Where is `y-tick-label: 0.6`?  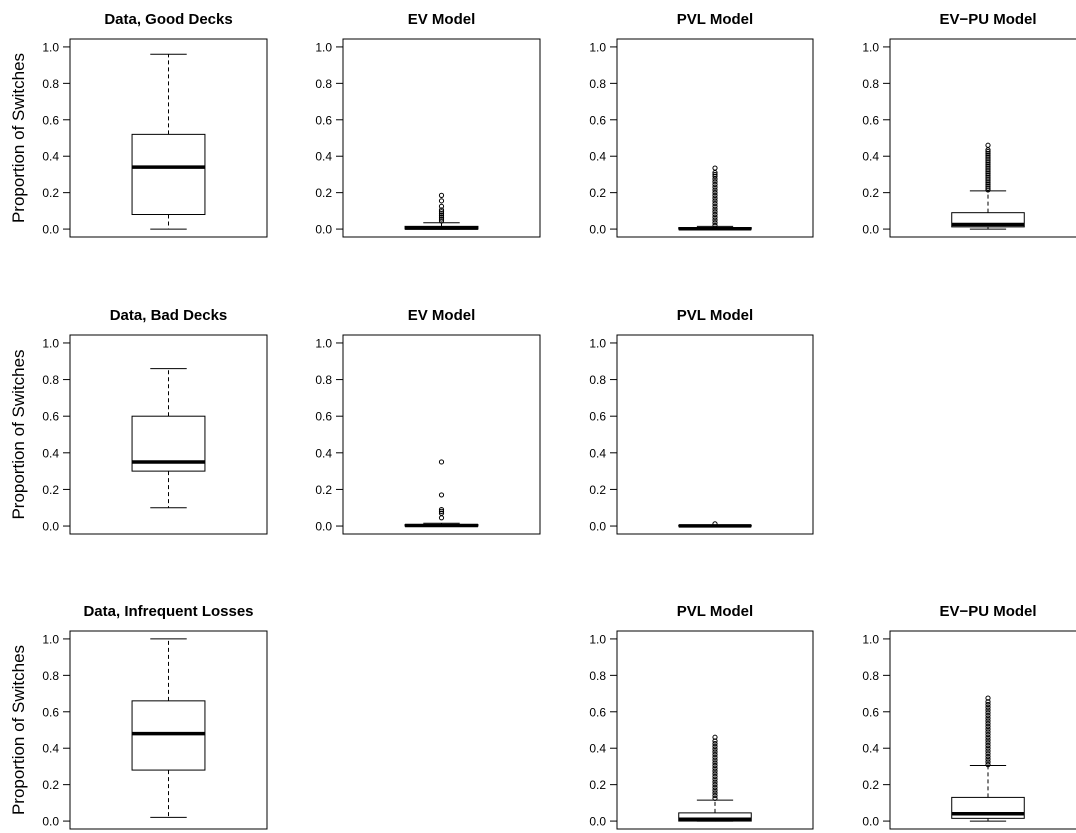
y-tick-label: 0.6 is located at coordinates (597, 712).